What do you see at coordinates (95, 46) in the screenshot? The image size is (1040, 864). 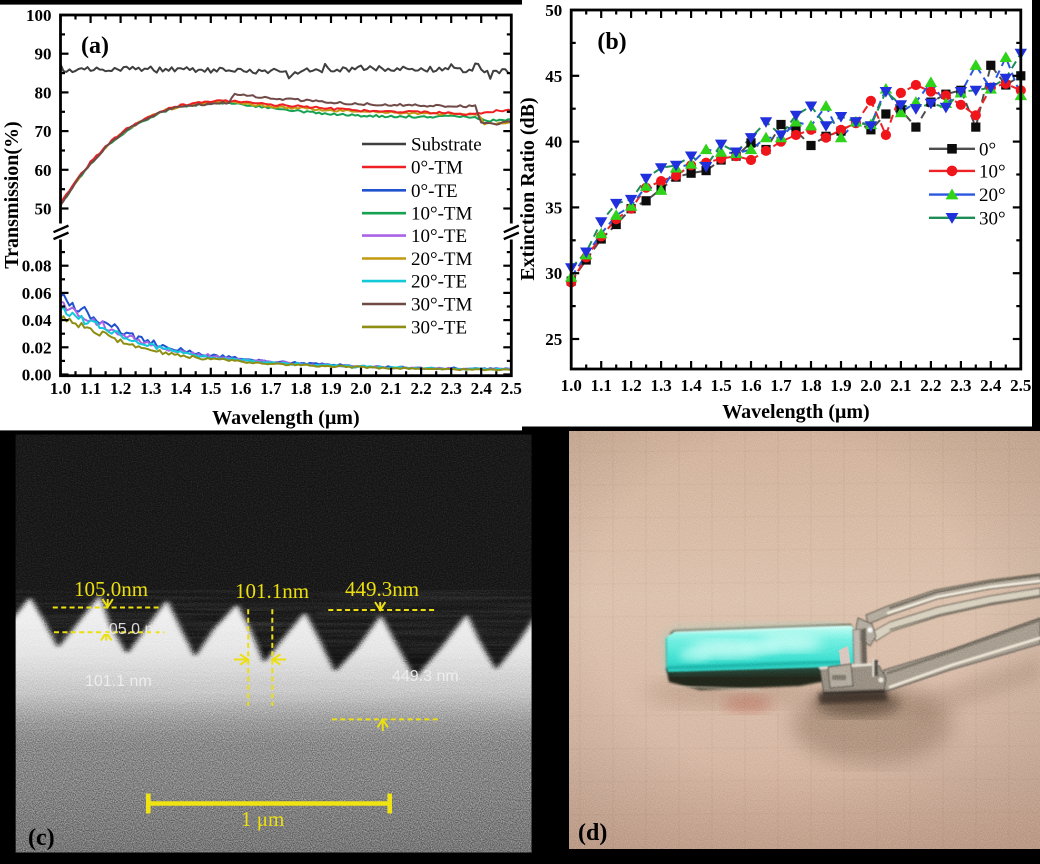 I see `svg-text: (a)` at bounding box center [95, 46].